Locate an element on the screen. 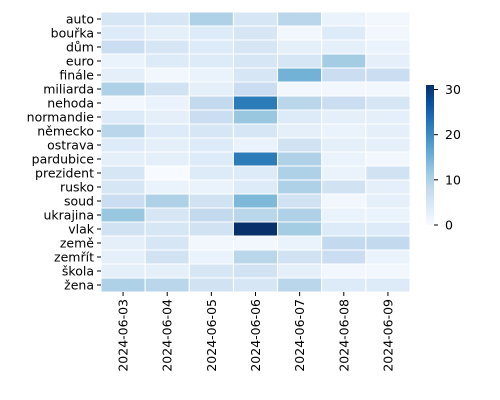 The width and height of the screenshot is (500, 400). y-tick-label: ostrava is located at coordinates (70, 145).